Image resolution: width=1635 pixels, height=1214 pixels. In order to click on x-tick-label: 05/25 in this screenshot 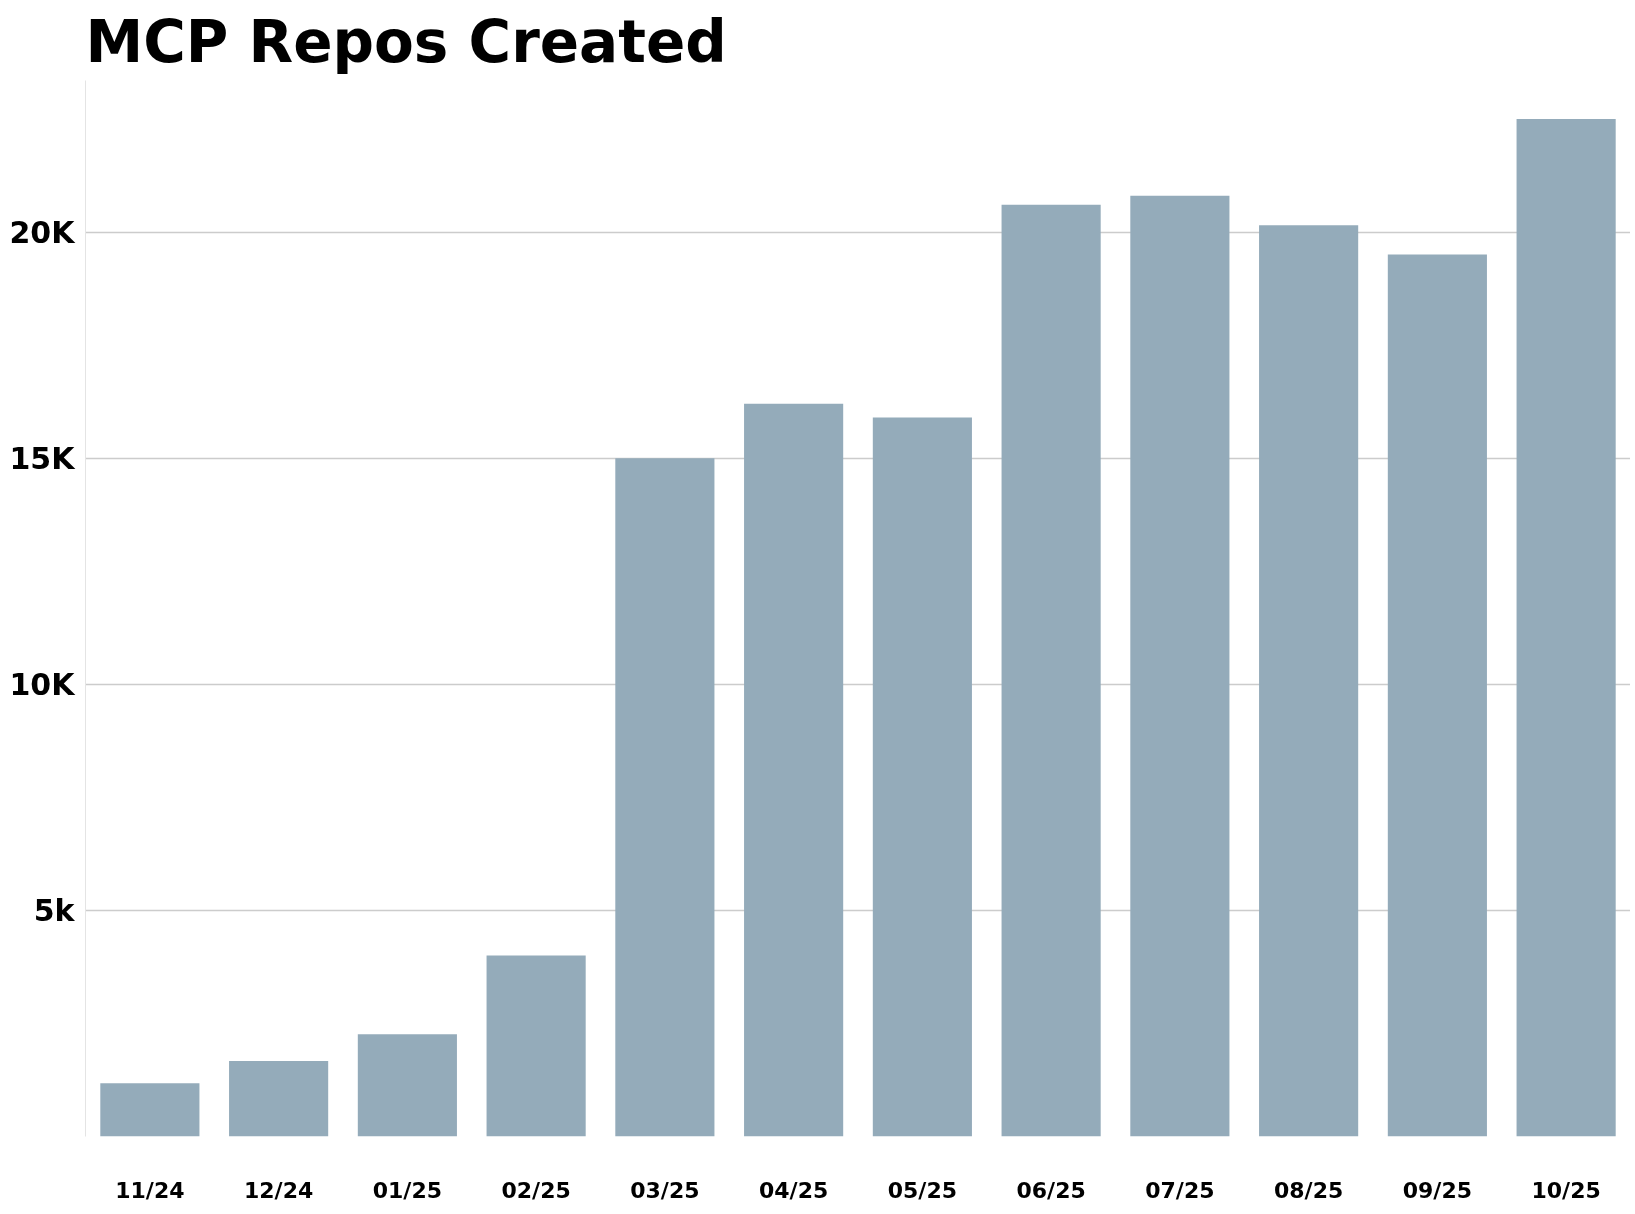, I will do `click(922, 1190)`.